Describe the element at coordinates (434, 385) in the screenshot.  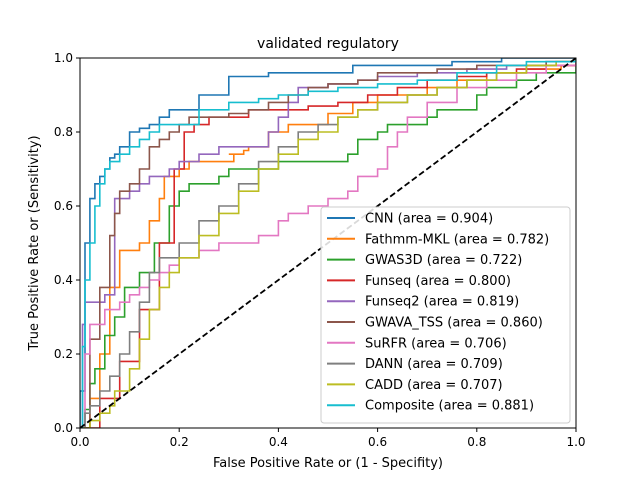
I see `legend-entry-label: CADD (area = 0.707)` at that location.